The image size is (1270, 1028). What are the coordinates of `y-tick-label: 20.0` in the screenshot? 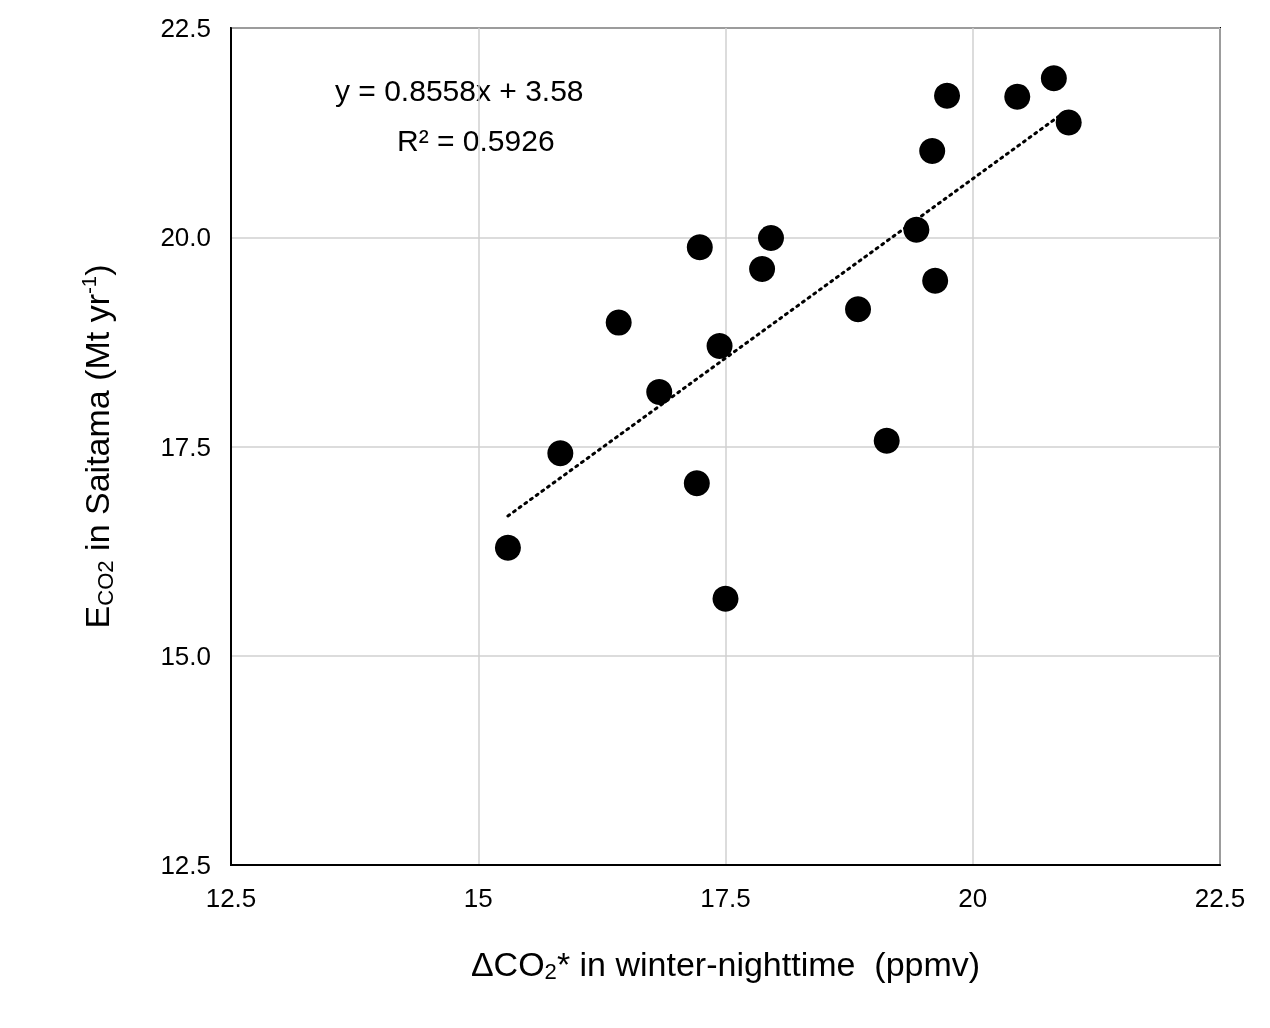 It's located at (185, 237).